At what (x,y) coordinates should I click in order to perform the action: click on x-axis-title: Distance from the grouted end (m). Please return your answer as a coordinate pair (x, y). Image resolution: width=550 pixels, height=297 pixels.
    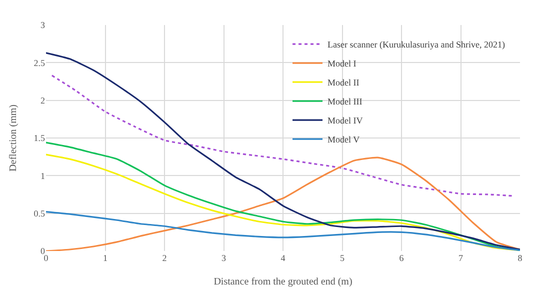
    Looking at the image, I should click on (283, 282).